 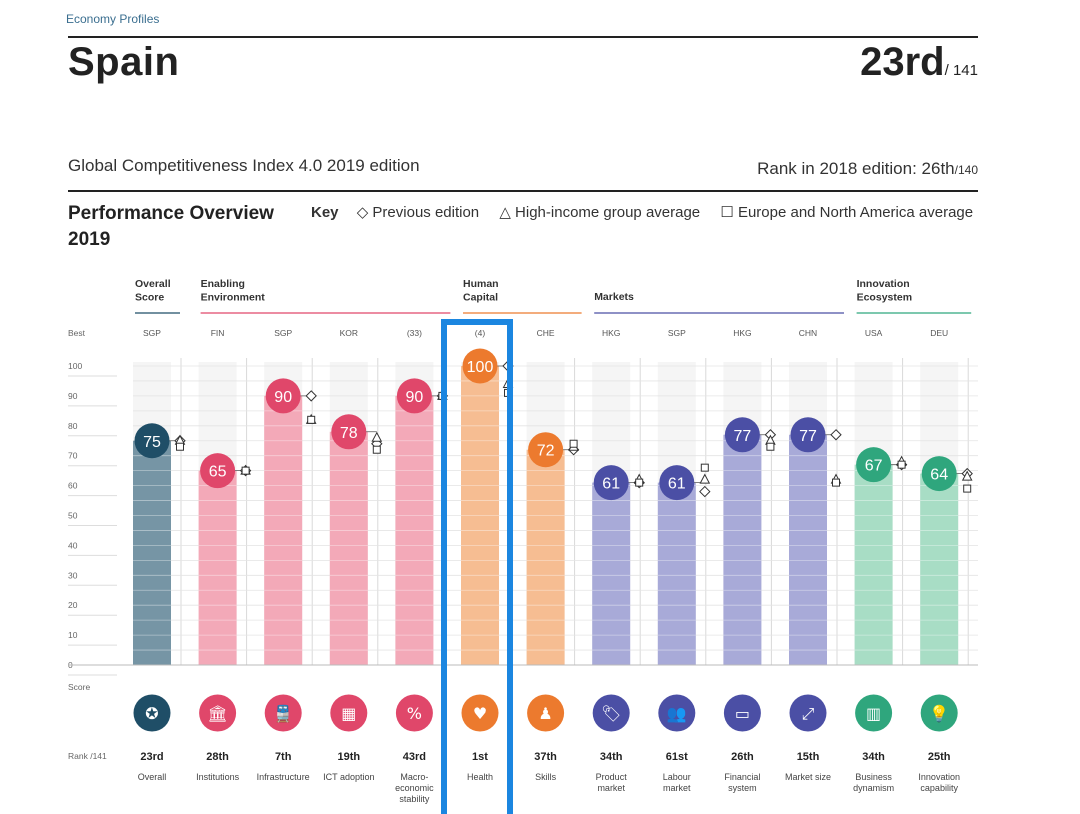 What do you see at coordinates (79, 687) in the screenshot?
I see `y-axis-title: Score` at bounding box center [79, 687].